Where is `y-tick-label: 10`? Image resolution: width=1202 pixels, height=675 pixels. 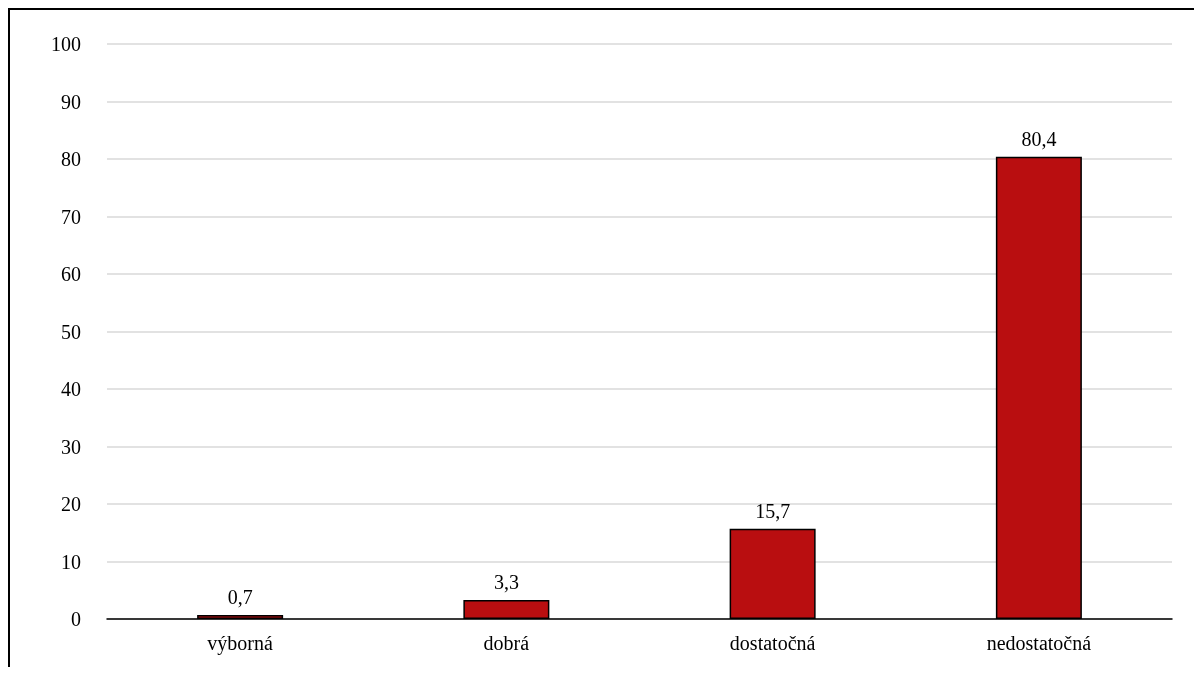
y-tick-label: 10 is located at coordinates (71, 561).